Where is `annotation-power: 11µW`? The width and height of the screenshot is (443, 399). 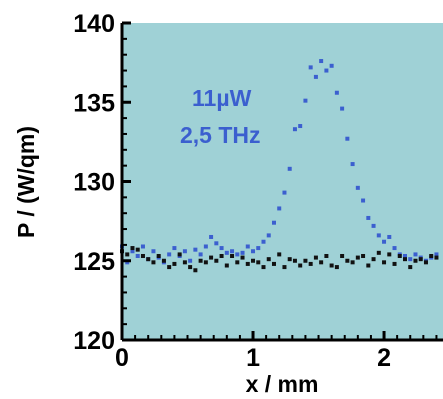 annotation-power: 11µW is located at coordinates (222, 98).